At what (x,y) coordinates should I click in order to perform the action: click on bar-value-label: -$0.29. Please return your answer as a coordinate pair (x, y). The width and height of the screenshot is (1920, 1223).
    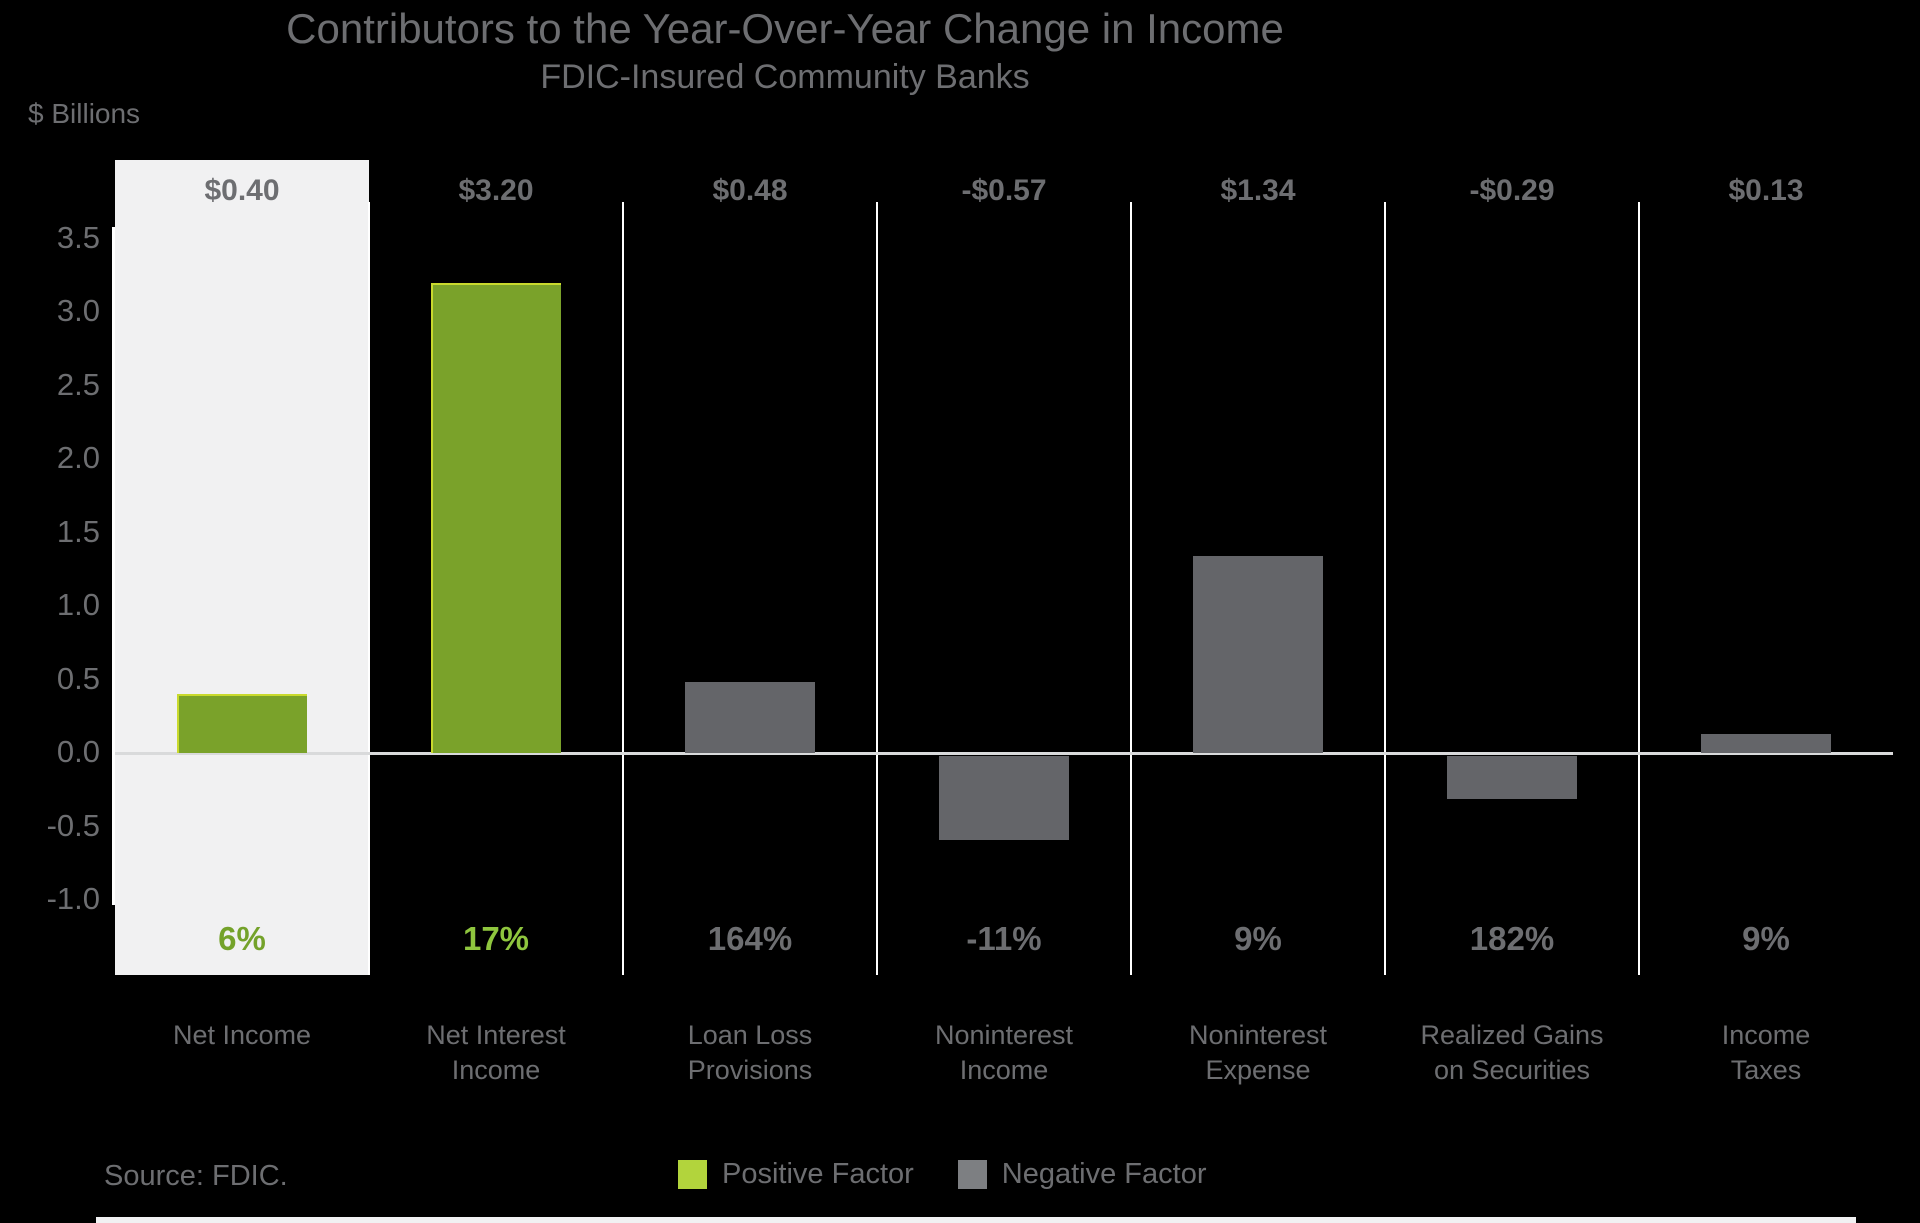
    Looking at the image, I should click on (1512, 190).